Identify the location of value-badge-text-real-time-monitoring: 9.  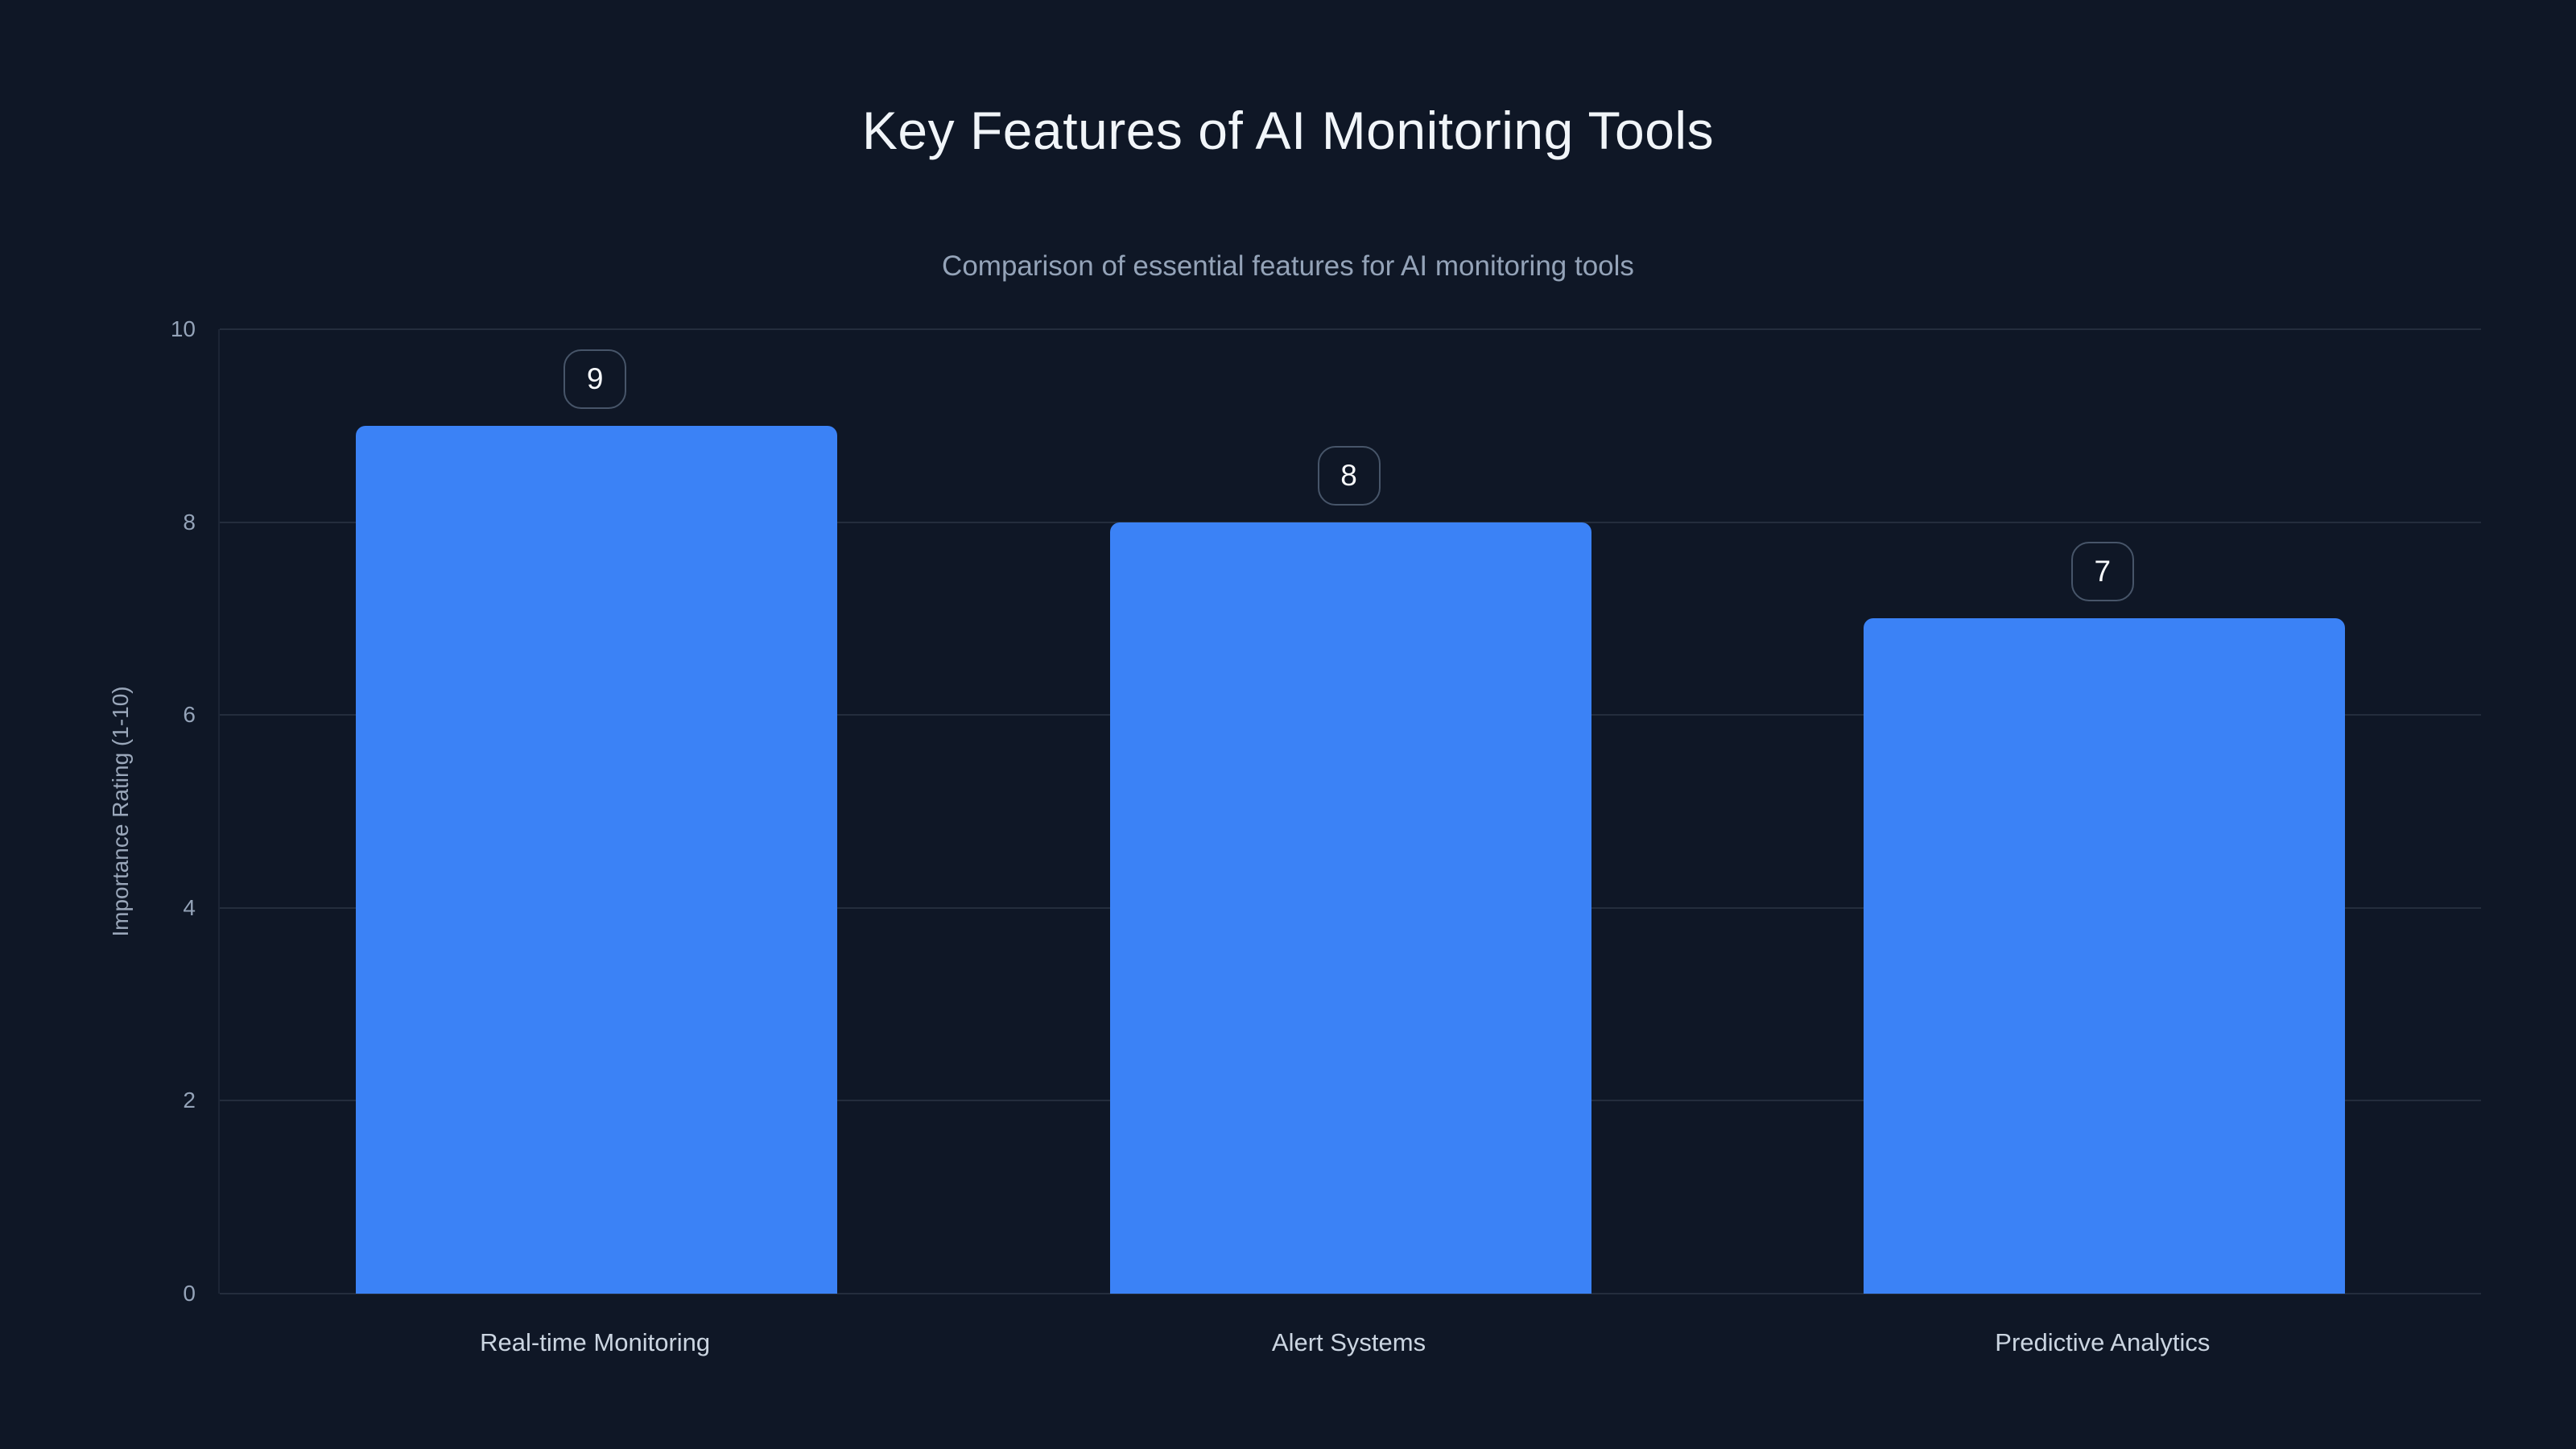
(595, 378).